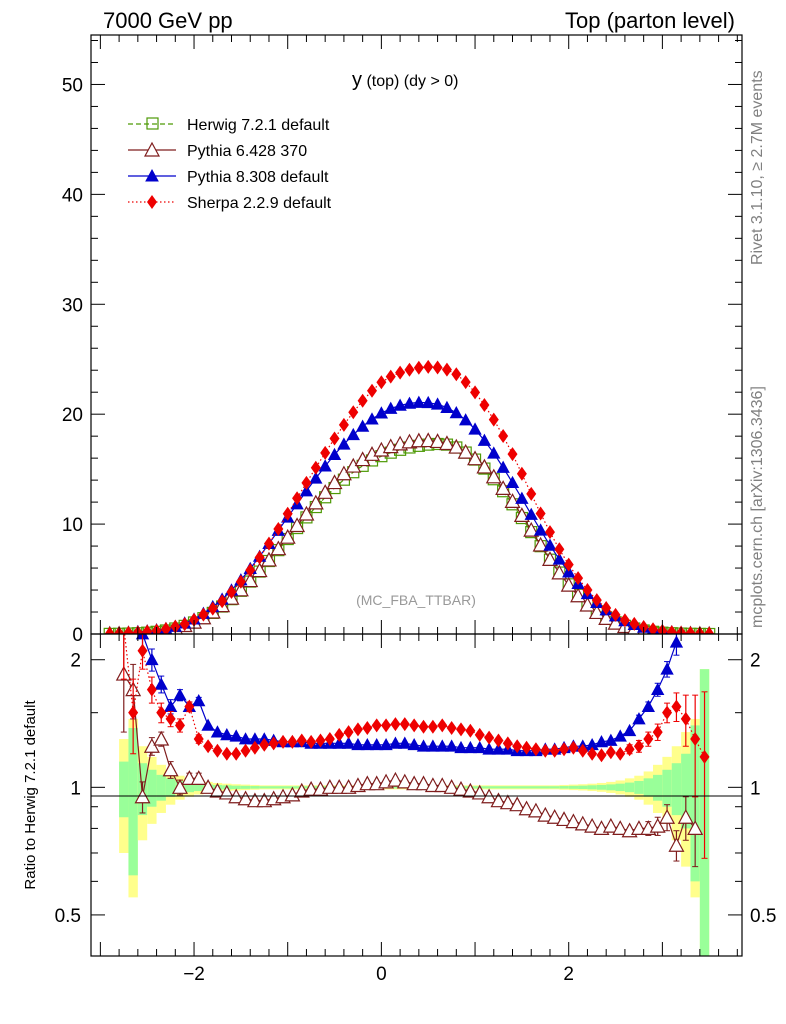  What do you see at coordinates (77, 635) in the screenshot?
I see `top-ytick-label: 0` at bounding box center [77, 635].